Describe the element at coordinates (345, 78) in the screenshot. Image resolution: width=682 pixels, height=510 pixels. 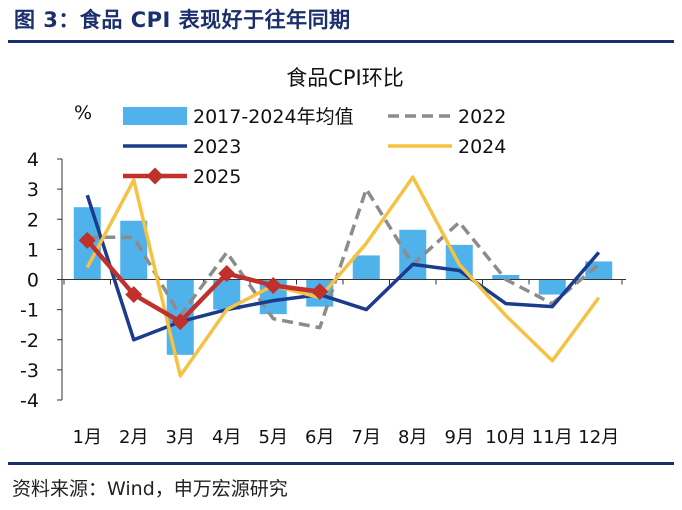
I see `chart-title: 食品CPI环比` at that location.